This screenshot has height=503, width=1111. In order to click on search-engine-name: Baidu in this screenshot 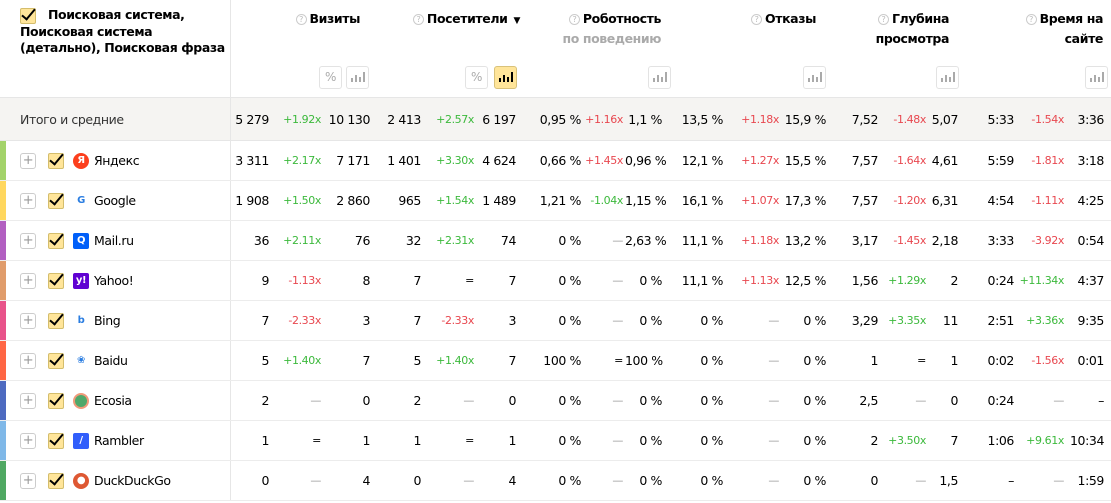, I will do `click(111, 360)`.